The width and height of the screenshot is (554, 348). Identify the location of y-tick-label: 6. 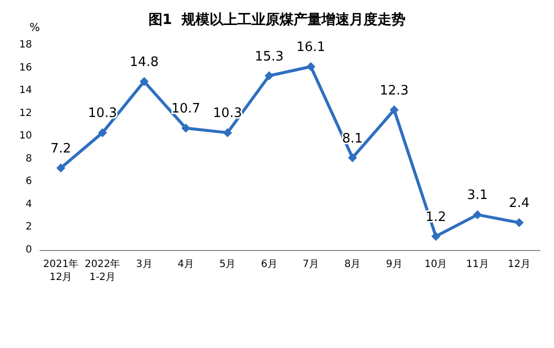
(29, 182).